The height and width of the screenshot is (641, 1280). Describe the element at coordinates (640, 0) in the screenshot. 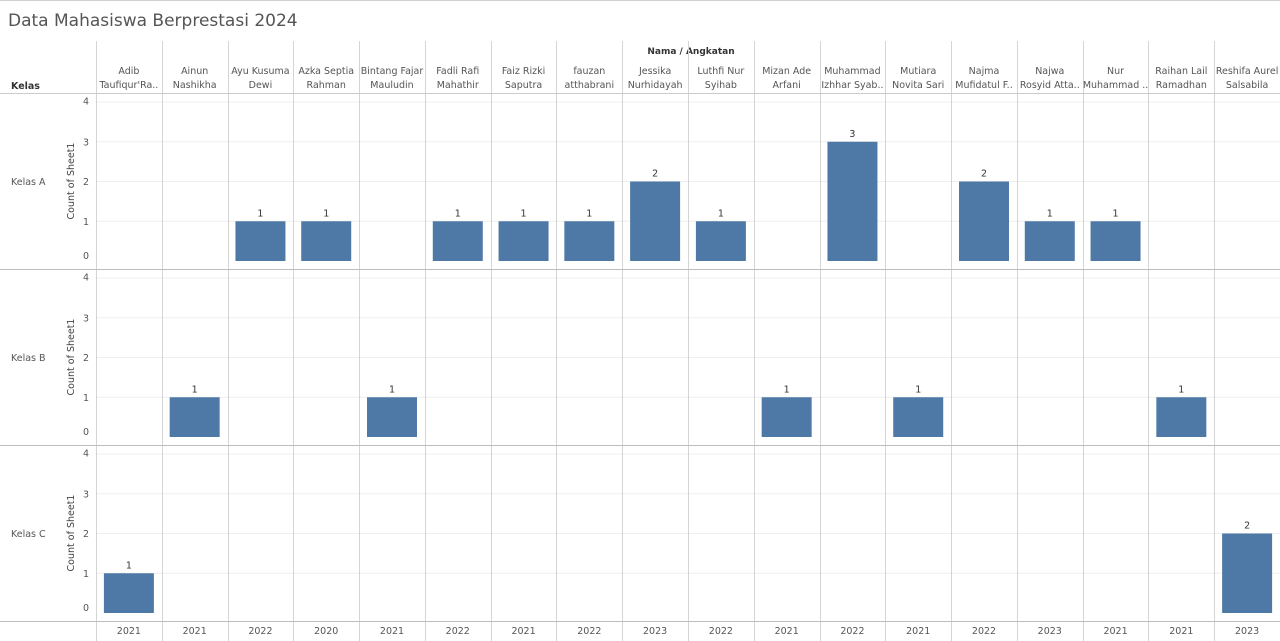

I see `top-rule` at that location.